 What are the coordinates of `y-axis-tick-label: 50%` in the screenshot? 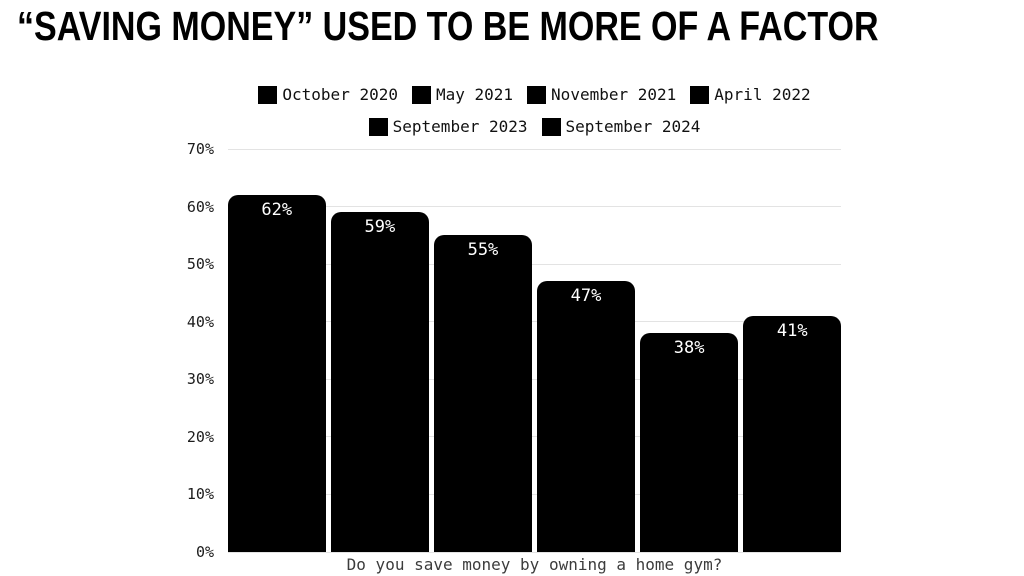 It's located at (200, 264).